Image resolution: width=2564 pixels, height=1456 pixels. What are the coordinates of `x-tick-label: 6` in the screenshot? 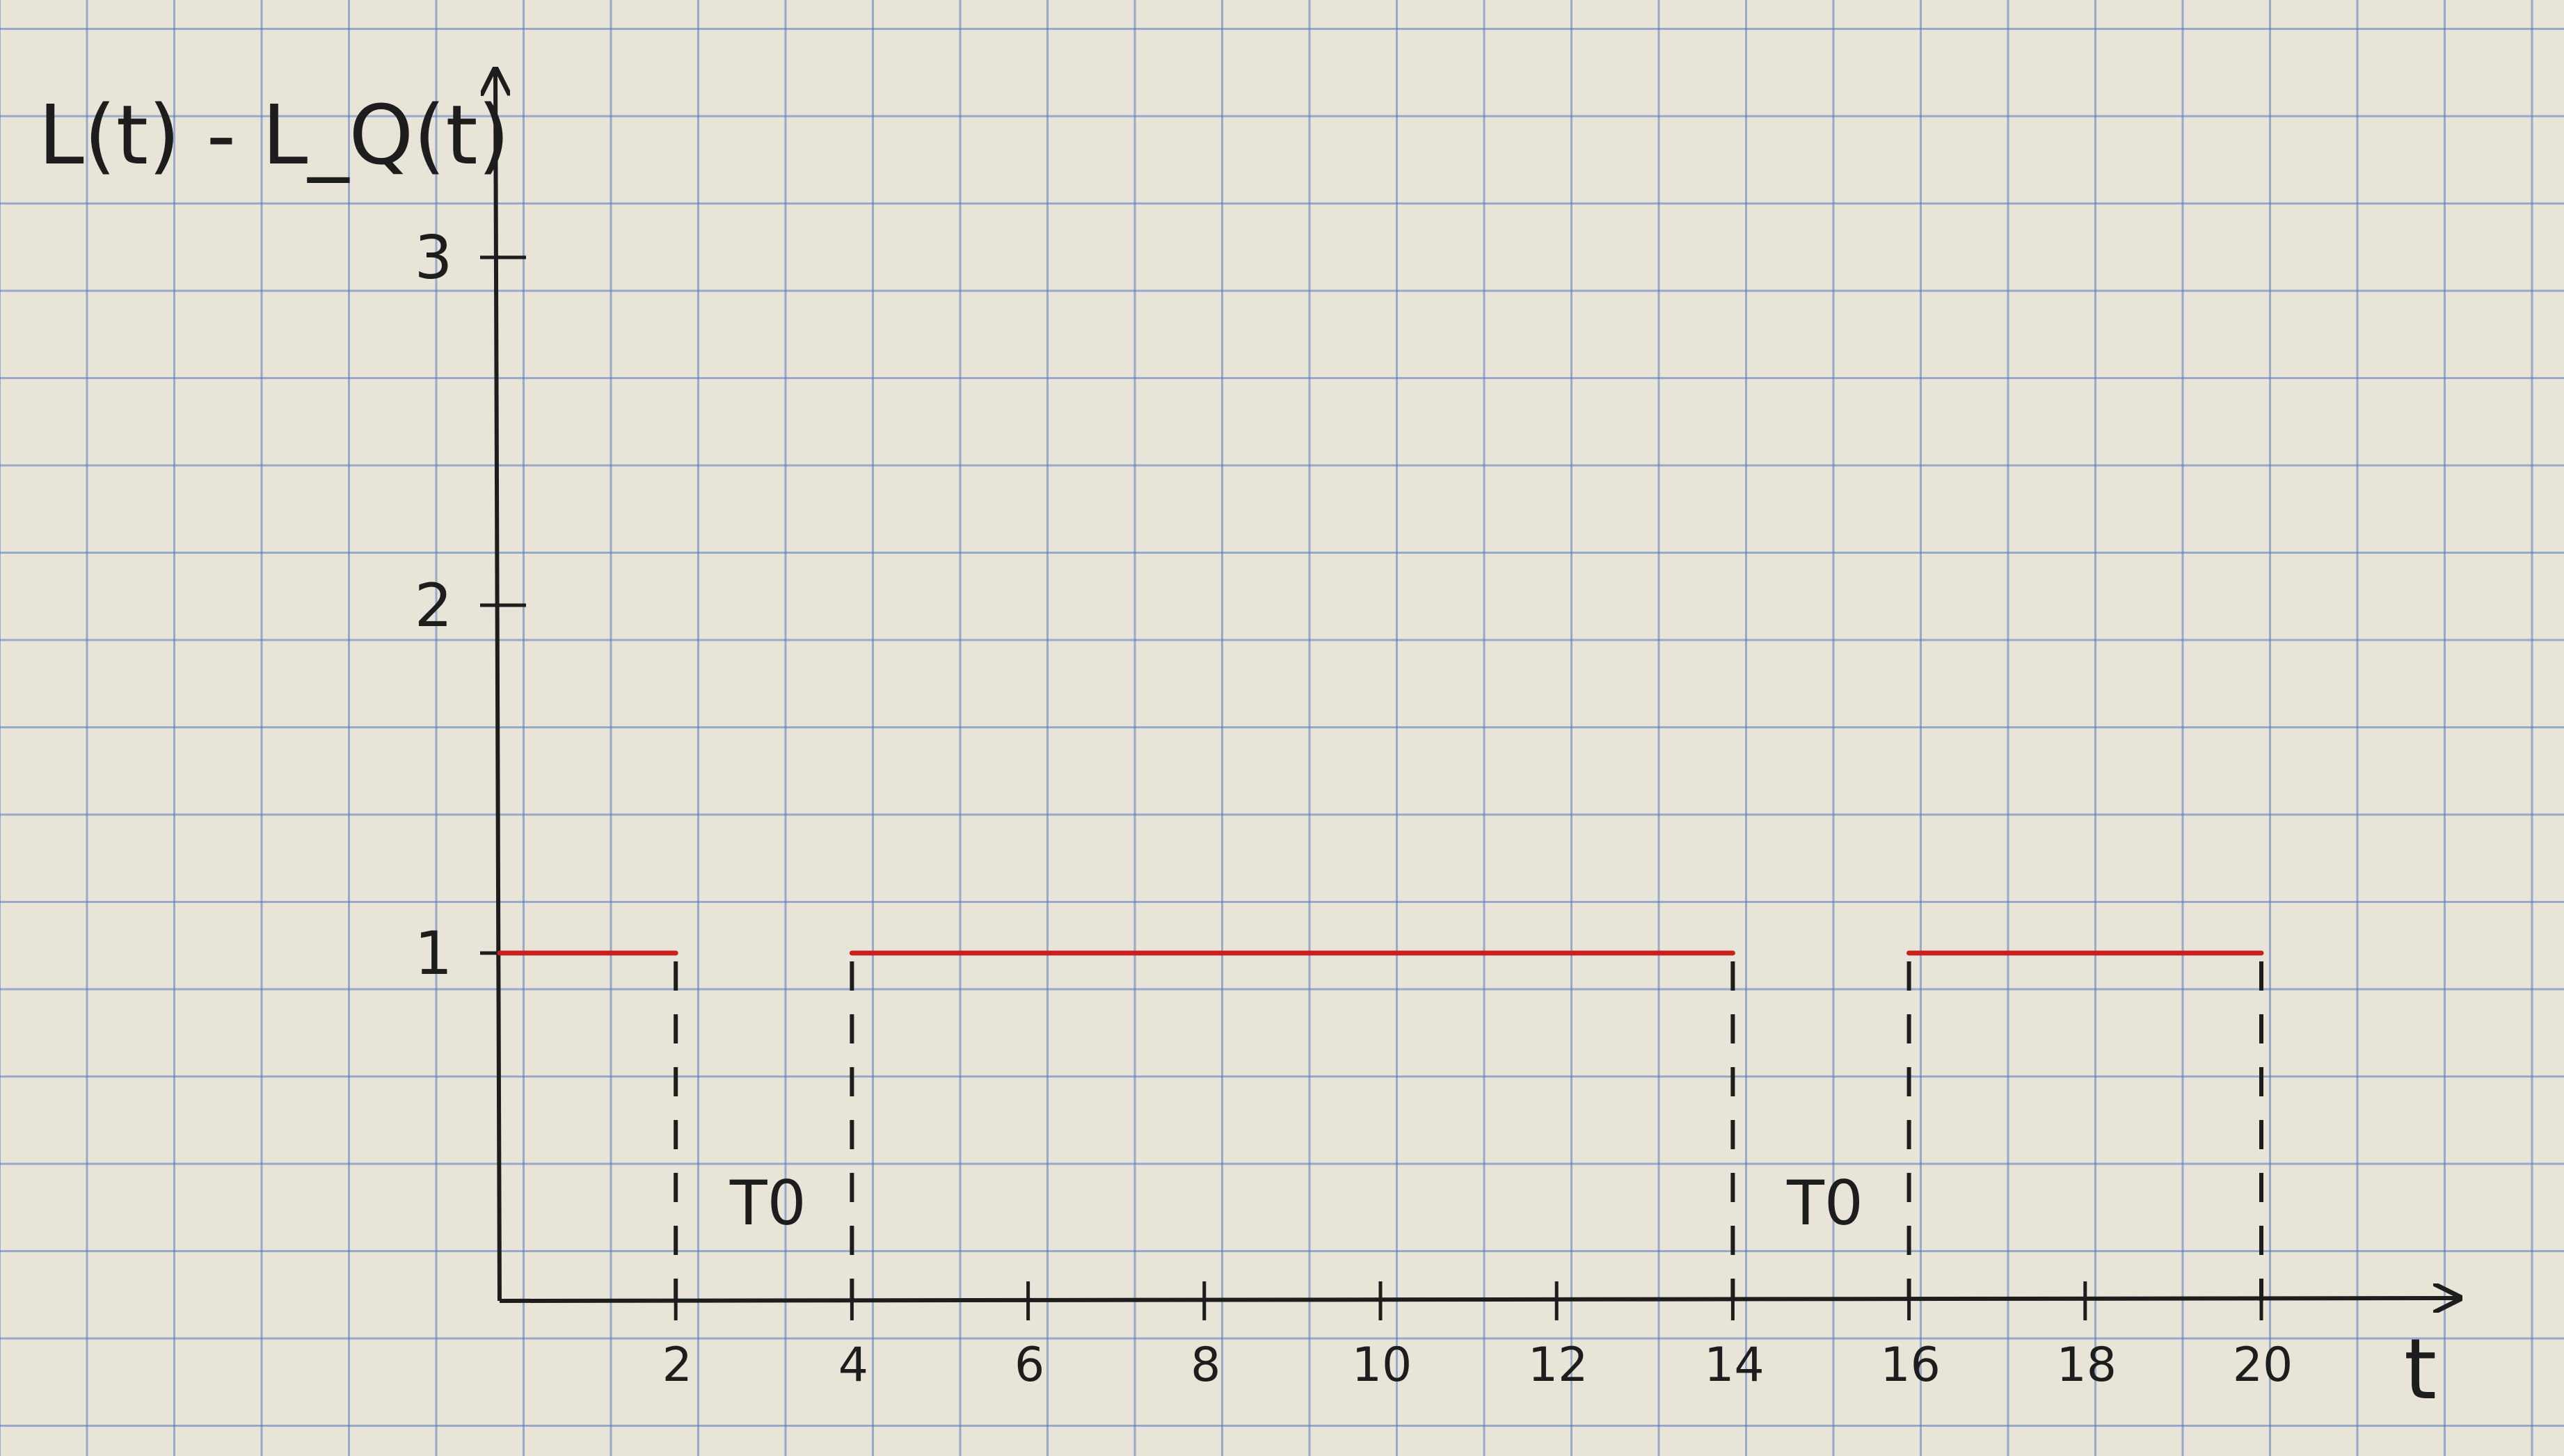 It's located at (1029, 1365).